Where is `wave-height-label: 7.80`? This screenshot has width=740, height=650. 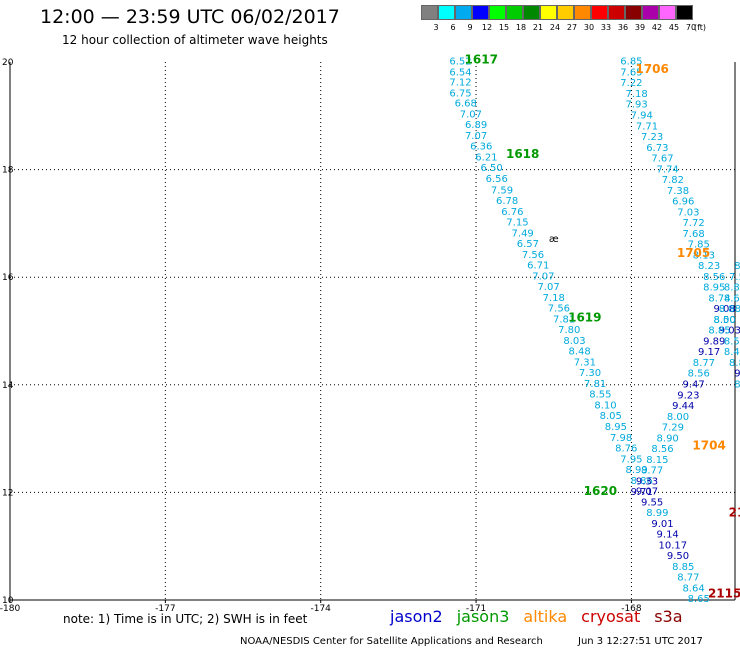 wave-height-label: 7.80 is located at coordinates (569, 330).